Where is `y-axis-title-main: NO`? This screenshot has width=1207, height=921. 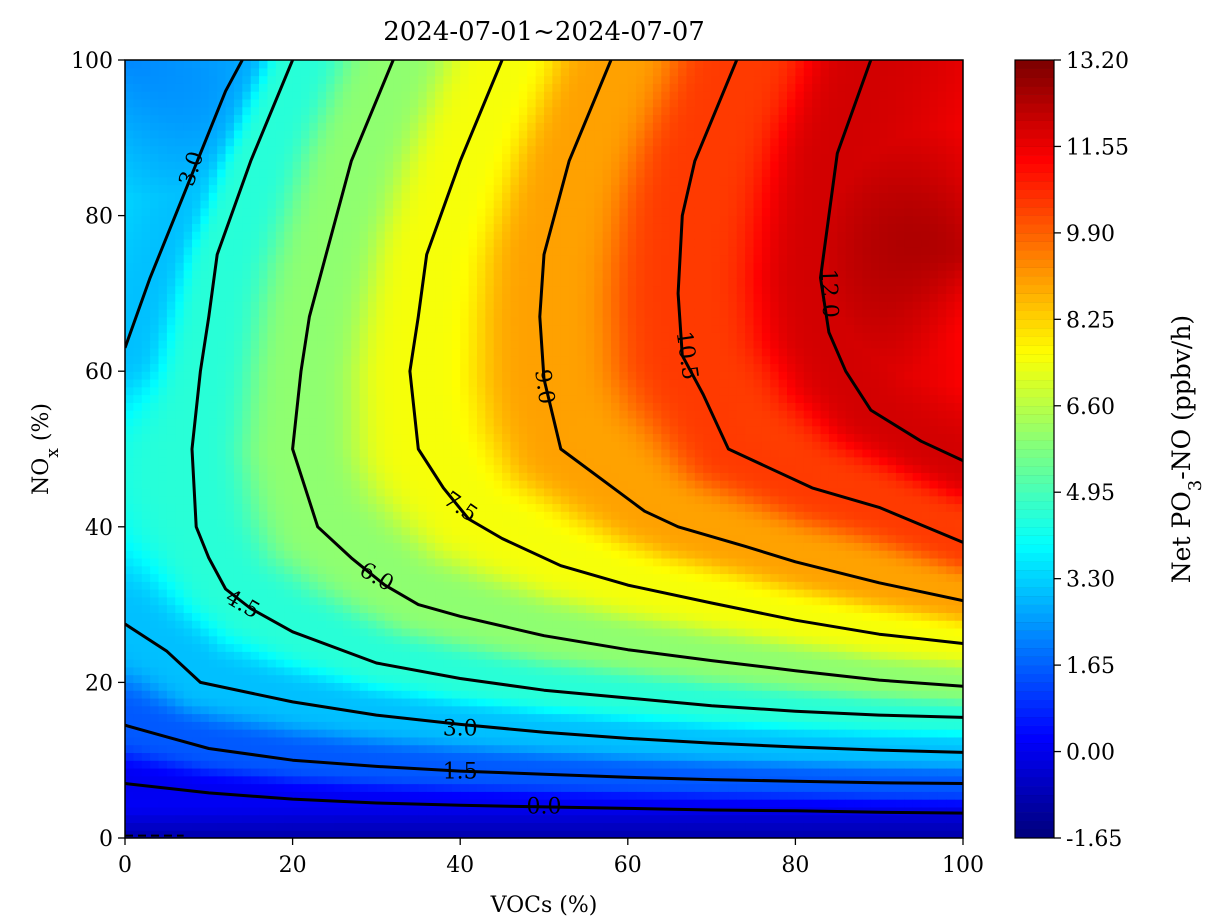 y-axis-title-main: NO is located at coordinates (41, 476).